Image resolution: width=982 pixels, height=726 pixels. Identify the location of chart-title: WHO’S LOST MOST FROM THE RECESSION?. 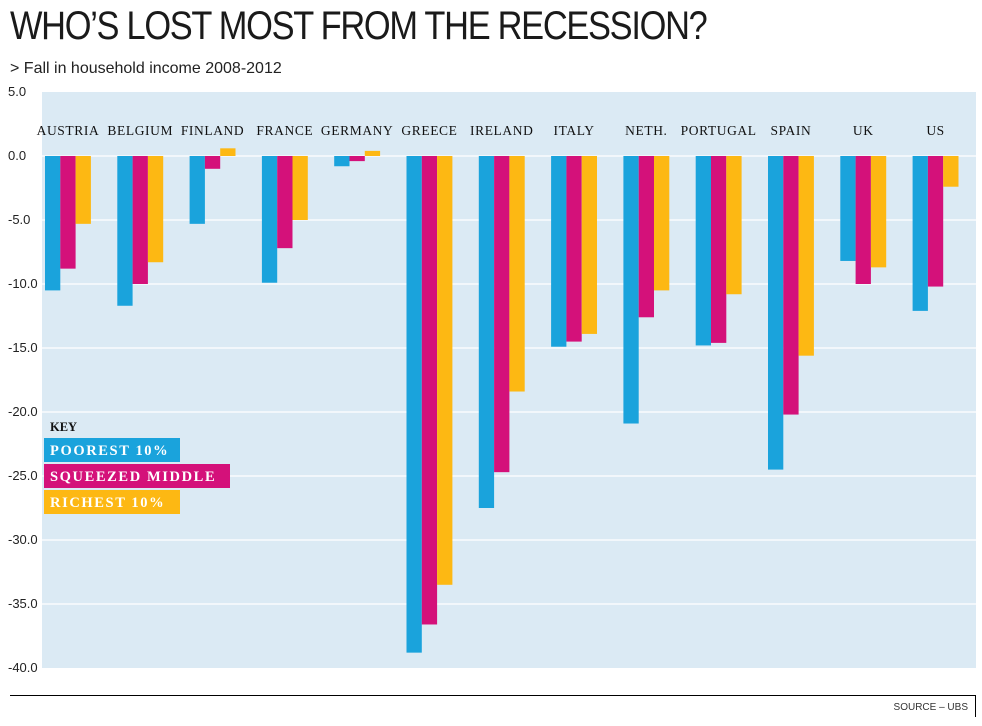
(359, 26).